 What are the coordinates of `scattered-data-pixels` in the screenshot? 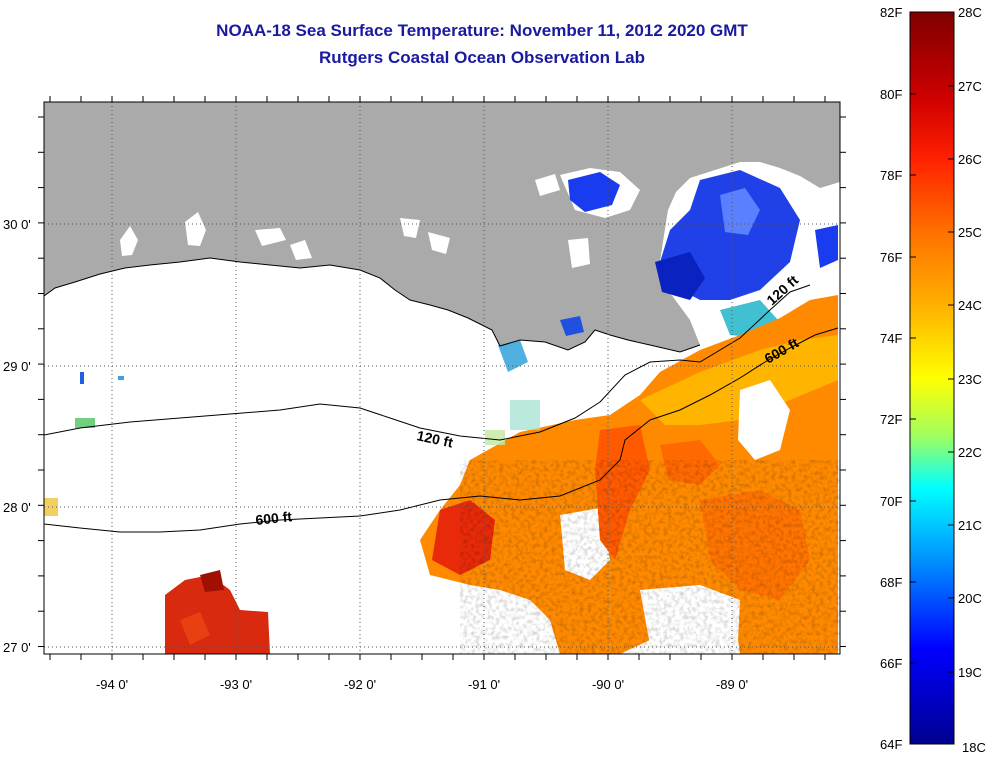 It's located at (292, 444).